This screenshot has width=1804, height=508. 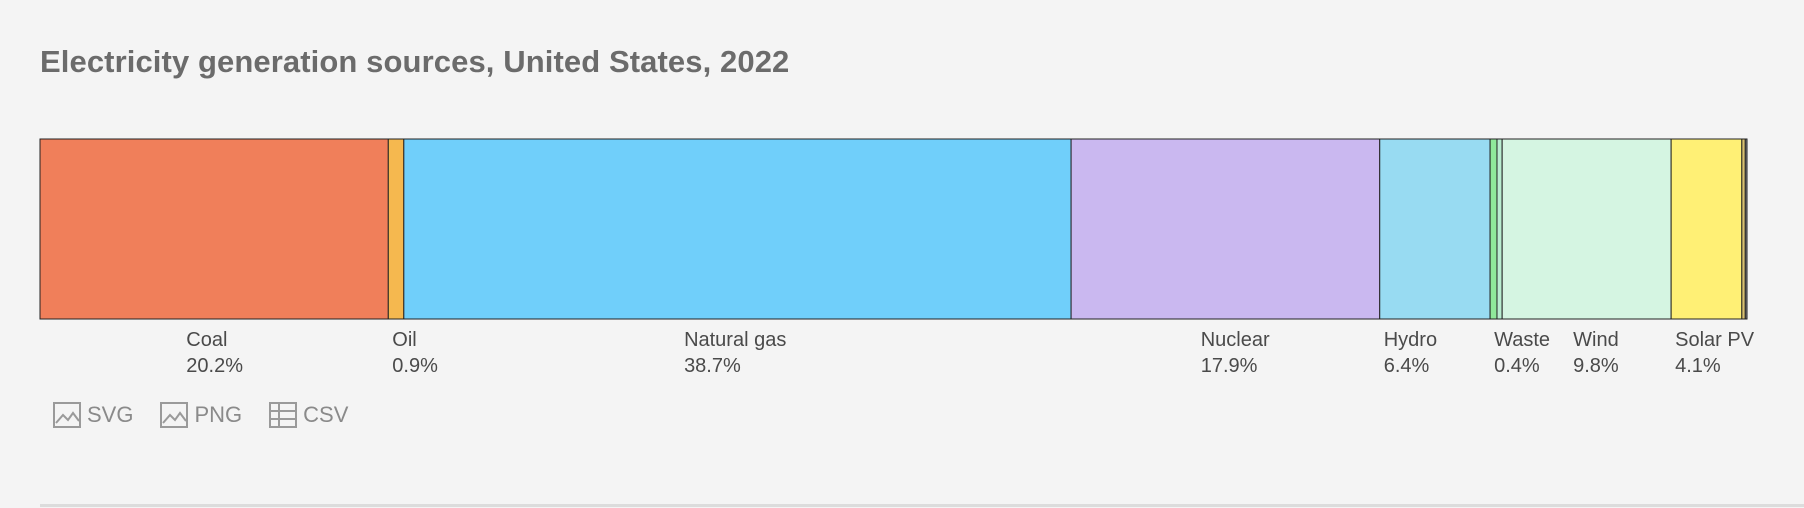 I want to click on segment-name-label: Nuclear, so click(x=1235, y=340).